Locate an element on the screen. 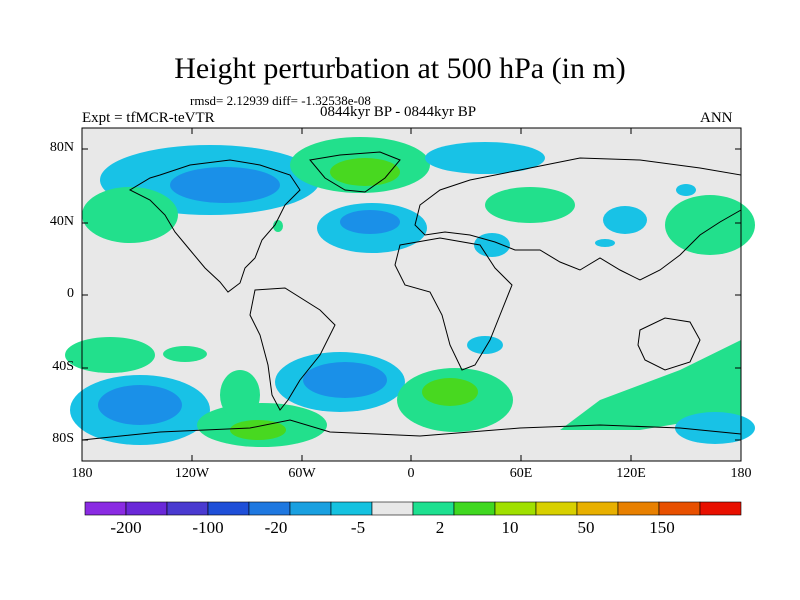 The width and height of the screenshot is (800, 600). coast-africa is located at coordinates (453, 304).